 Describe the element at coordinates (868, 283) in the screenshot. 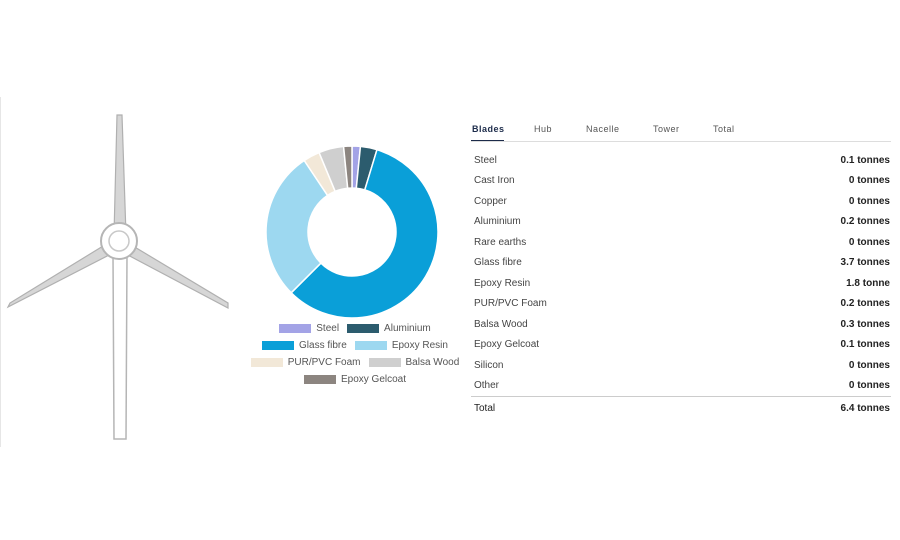

I see `material-value: 1.8 tonne` at that location.